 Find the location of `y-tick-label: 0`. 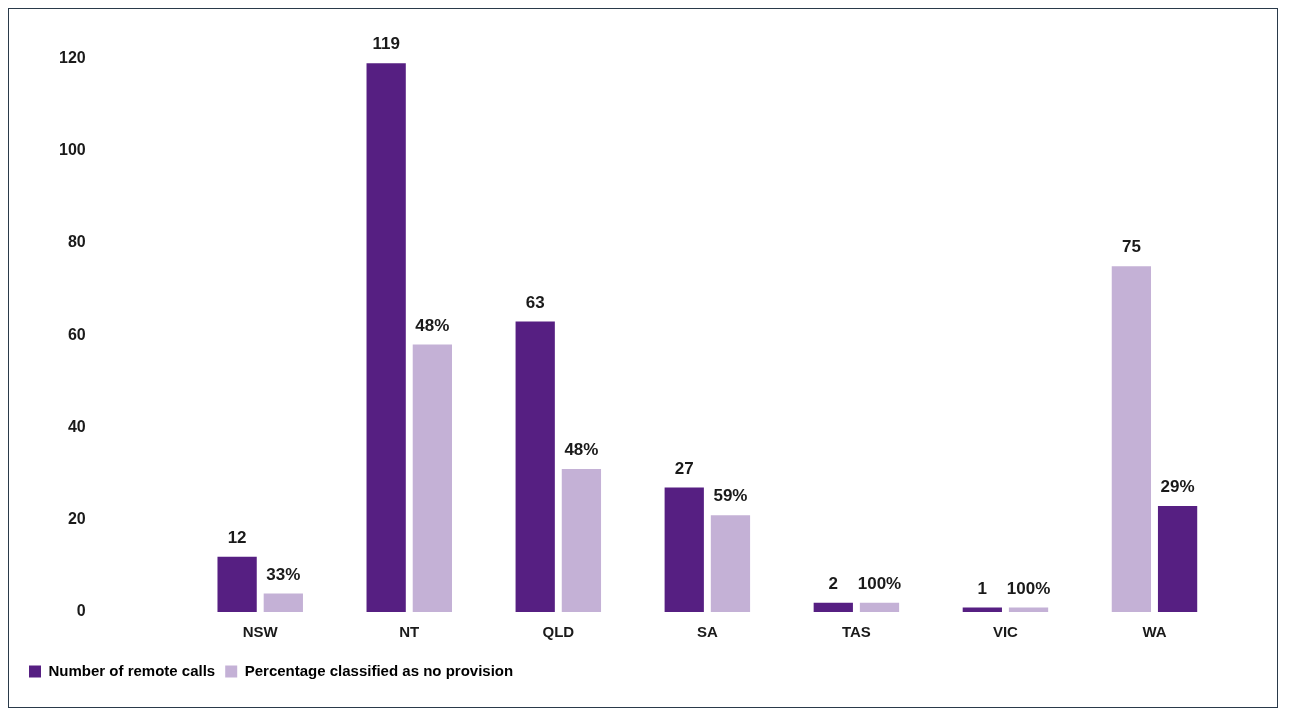

y-tick-label: 0 is located at coordinates (81, 611).